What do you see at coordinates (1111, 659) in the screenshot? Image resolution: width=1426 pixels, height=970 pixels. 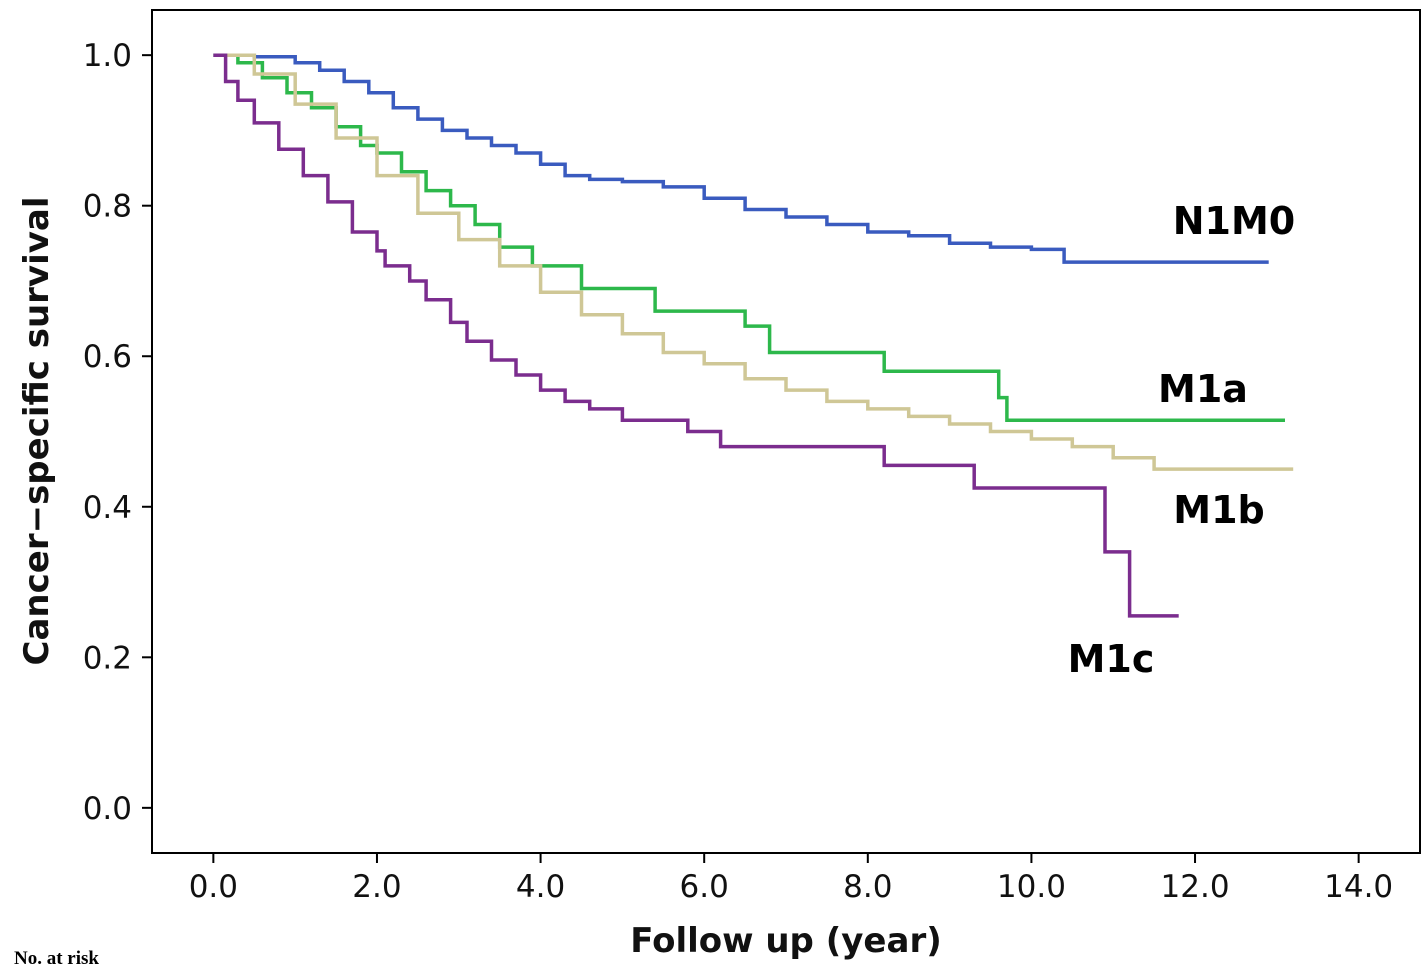 I see `series-label-m1c: M1c` at bounding box center [1111, 659].